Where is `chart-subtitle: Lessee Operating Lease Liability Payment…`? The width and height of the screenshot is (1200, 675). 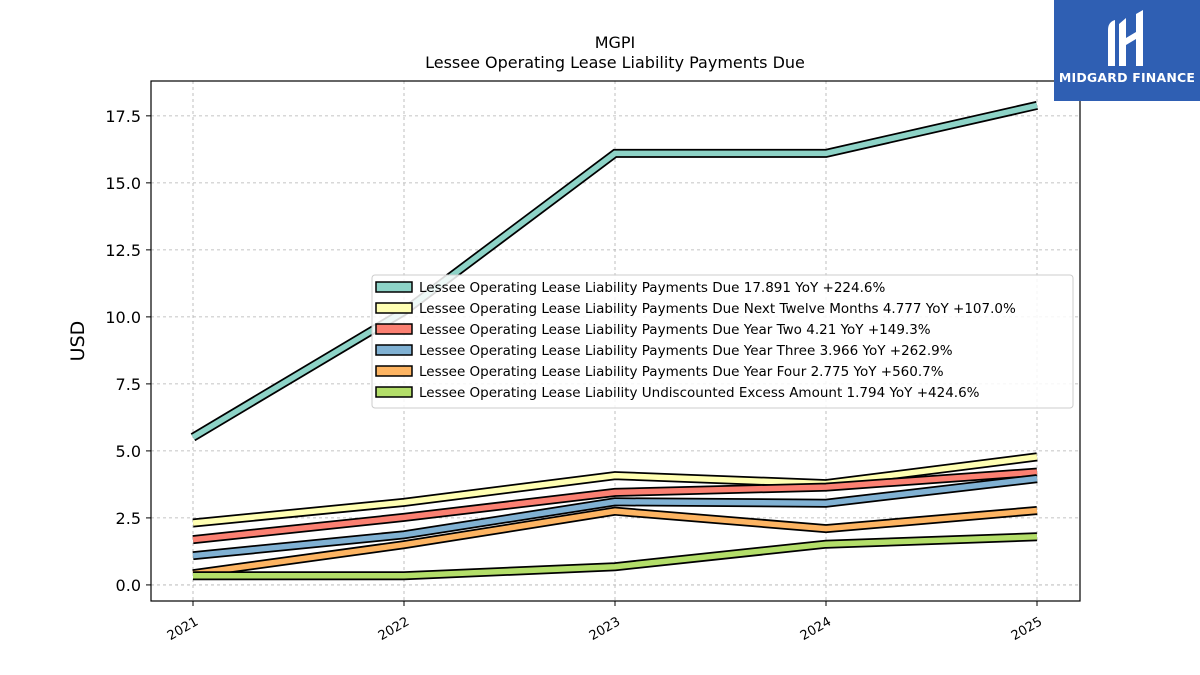
chart-subtitle: Lessee Operating Lease Liability Payment… is located at coordinates (615, 62).